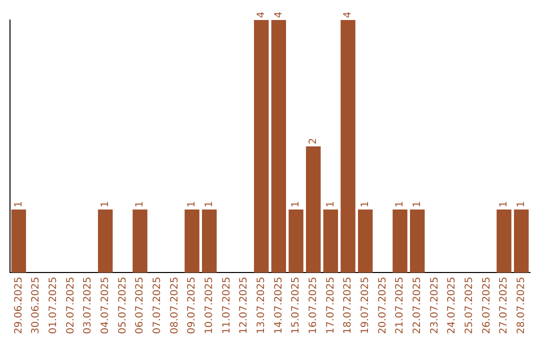  I want to click on x-tick-label: 17.07.2025, so click(330, 305).